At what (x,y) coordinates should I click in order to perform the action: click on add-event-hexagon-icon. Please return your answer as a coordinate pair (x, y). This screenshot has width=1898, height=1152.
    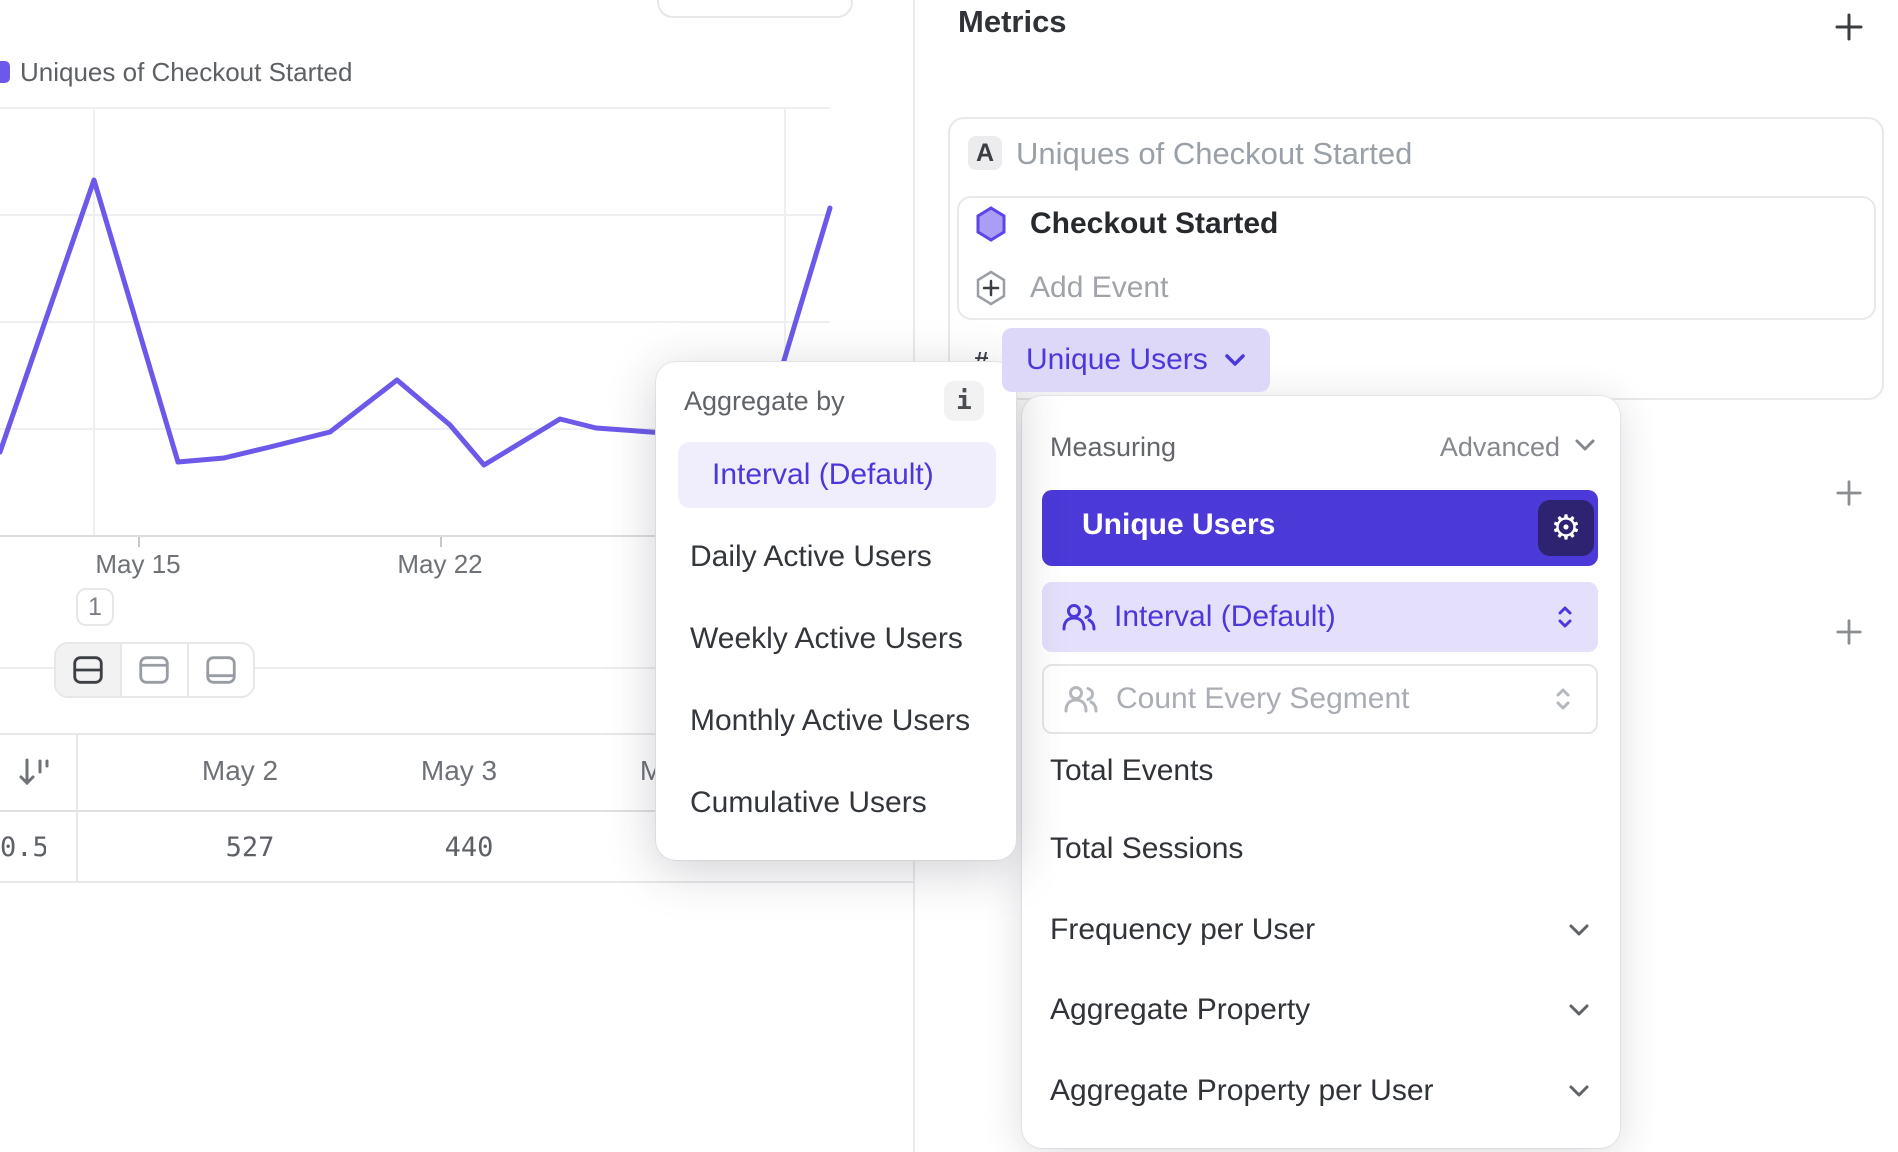
    Looking at the image, I should click on (991, 288).